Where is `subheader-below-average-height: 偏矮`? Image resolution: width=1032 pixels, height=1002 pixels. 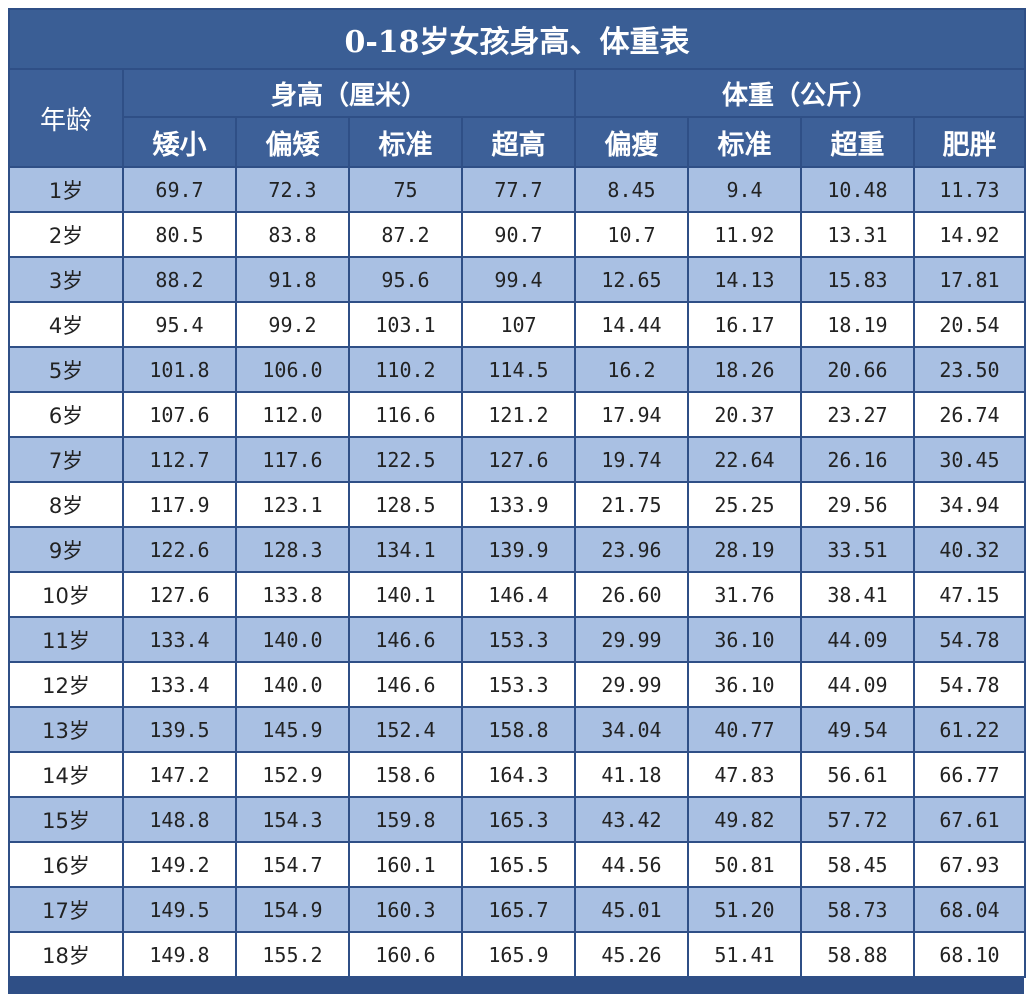
subheader-below-average-height: 偏矮 is located at coordinates (292, 142).